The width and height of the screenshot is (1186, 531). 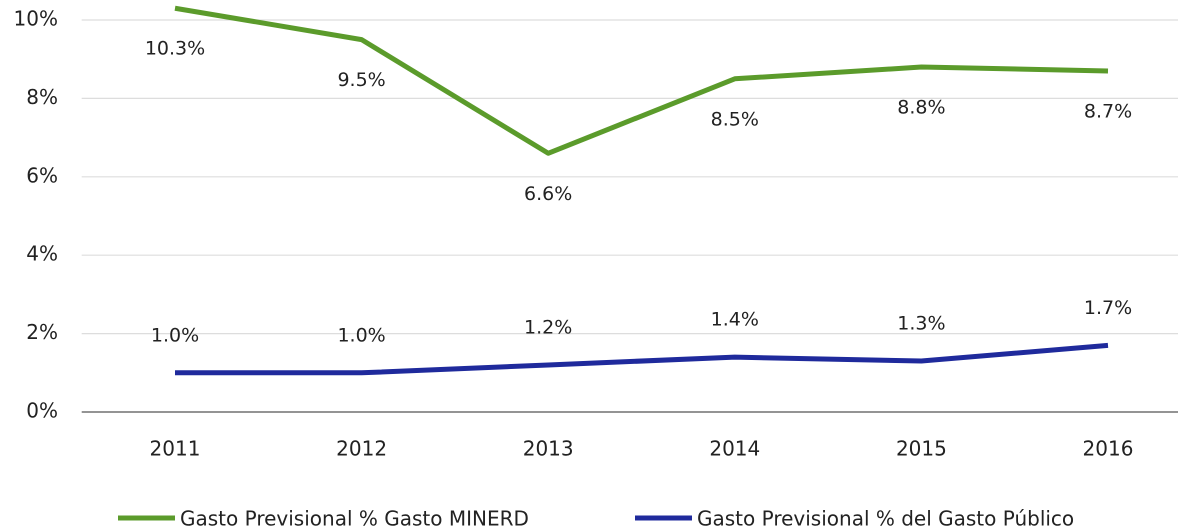 I want to click on data-label: 8.8%, so click(x=921, y=108).